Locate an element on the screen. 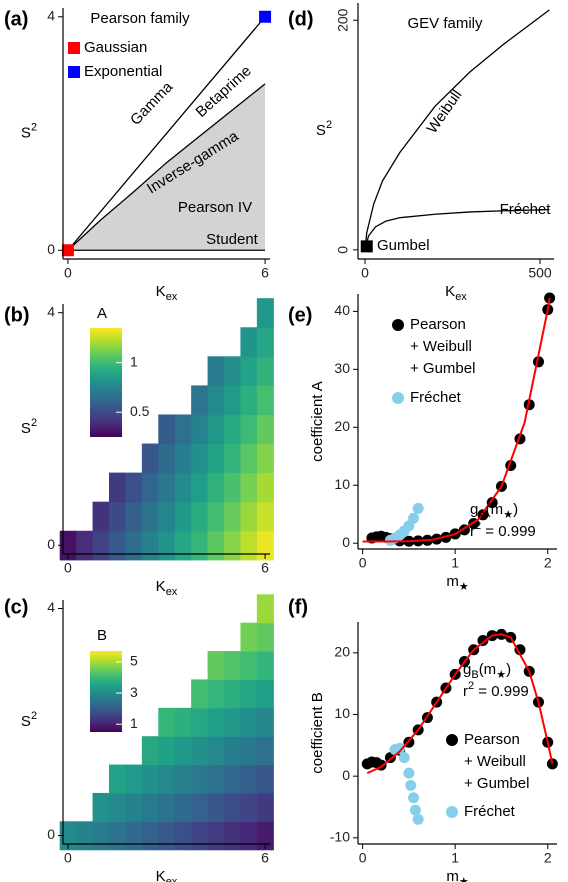 The width and height of the screenshot is (568, 882). r2-label: r2 = 0.999 is located at coordinates (496, 690).